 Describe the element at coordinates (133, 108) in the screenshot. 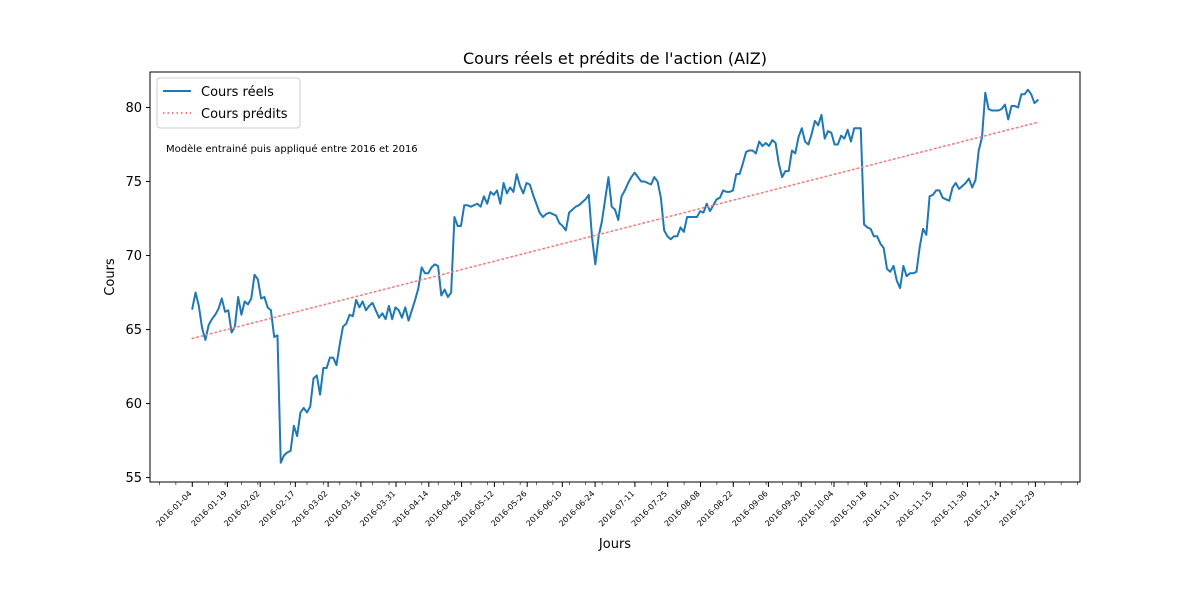

I see `y-tick-label-5: 80` at that location.